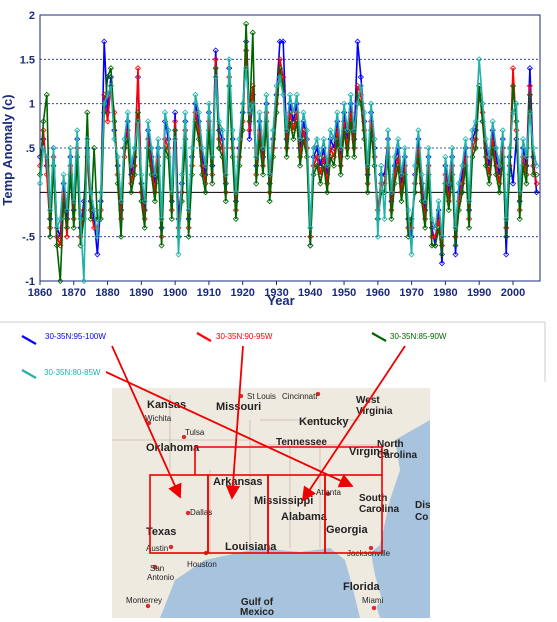 Image resolution: width=557 pixels, height=622 pixels. Describe the element at coordinates (27, 60) in the screenshot. I see `y-tick-label: 1.5` at that location.